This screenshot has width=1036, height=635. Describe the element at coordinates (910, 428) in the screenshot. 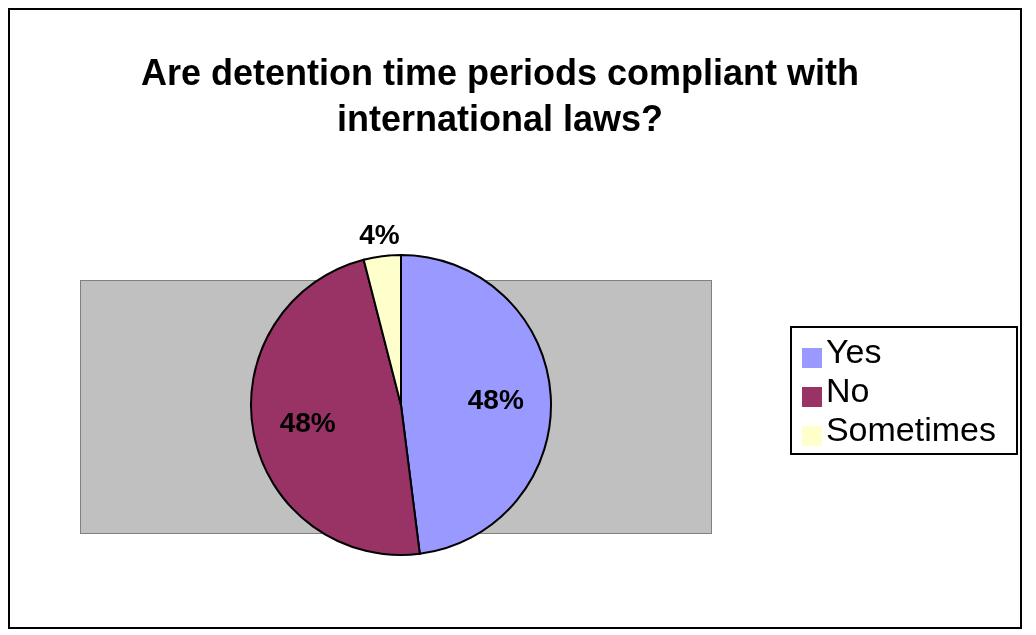

I see `legend-label: Sometimes` at that location.